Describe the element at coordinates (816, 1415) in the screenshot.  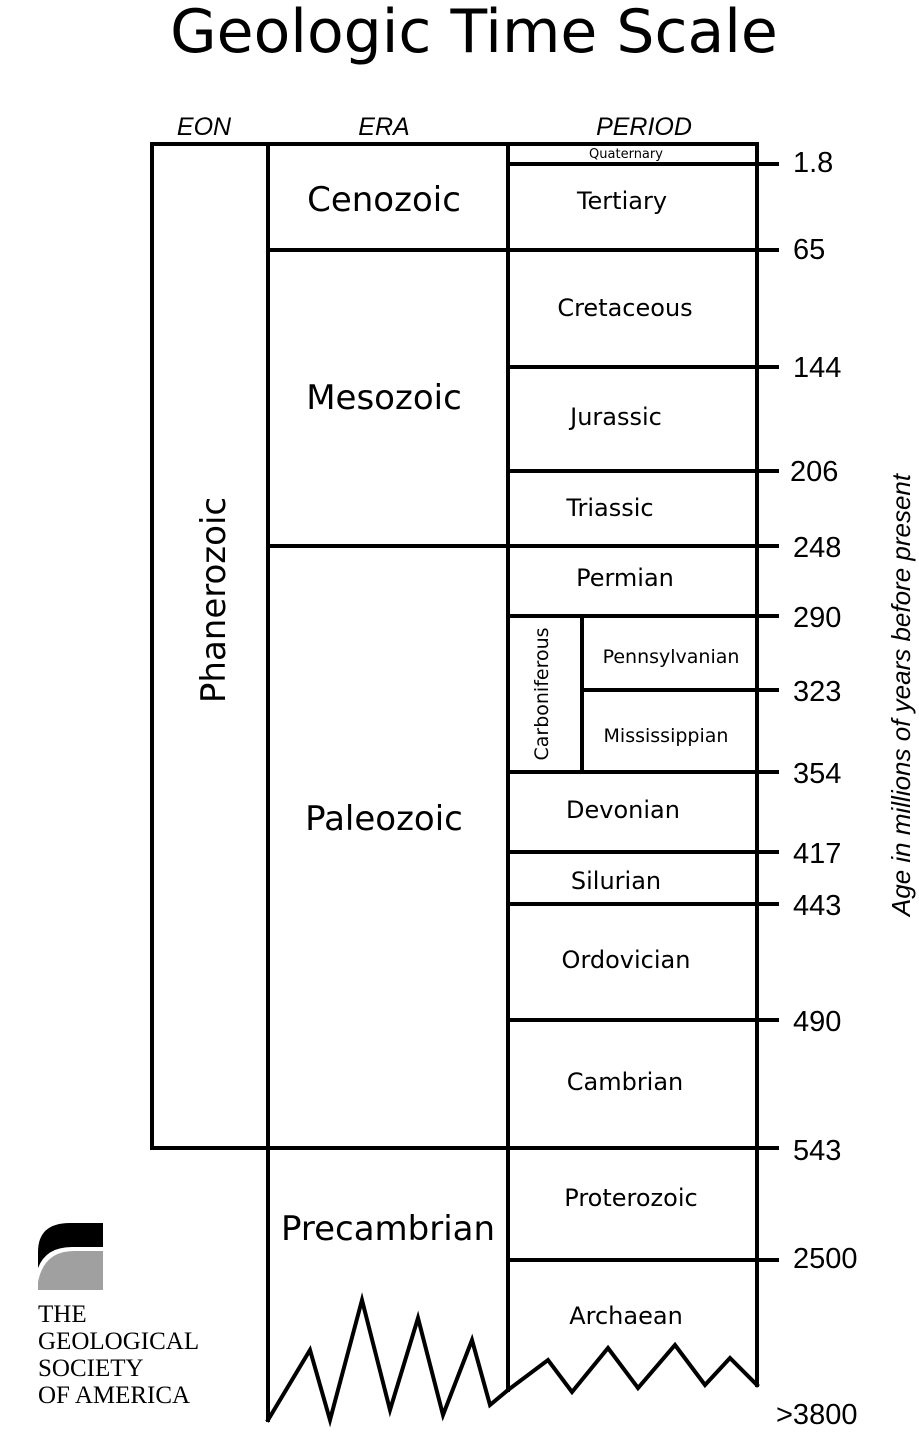
I see `age-label-oldest: >3800` at that location.